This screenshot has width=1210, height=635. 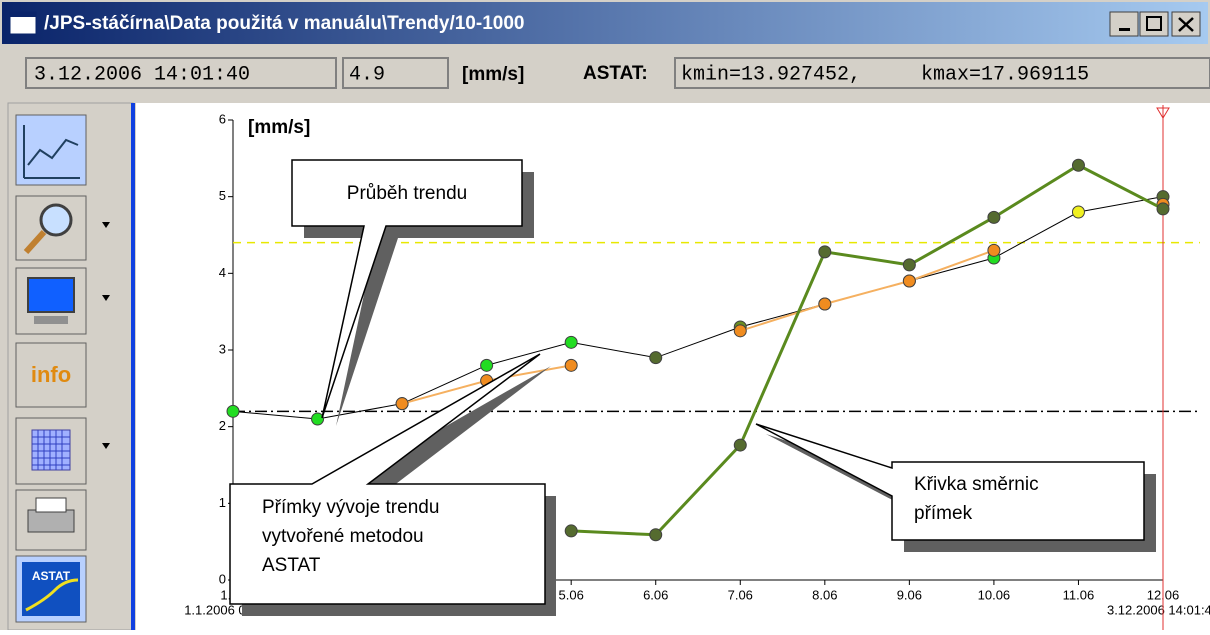 I want to click on window-buttons, so click(x=1155, y=24).